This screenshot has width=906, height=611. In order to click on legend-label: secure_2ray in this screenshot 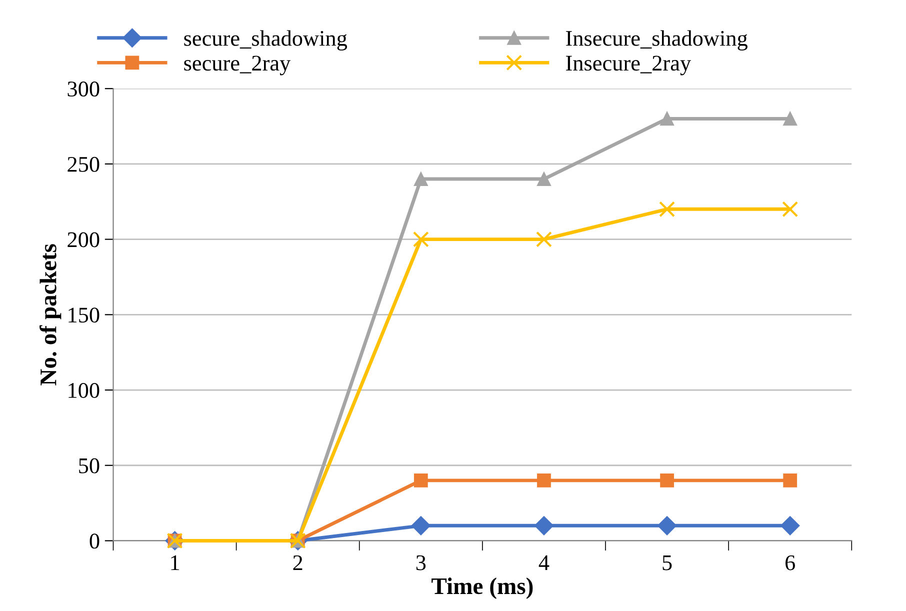, I will do `click(237, 66)`.